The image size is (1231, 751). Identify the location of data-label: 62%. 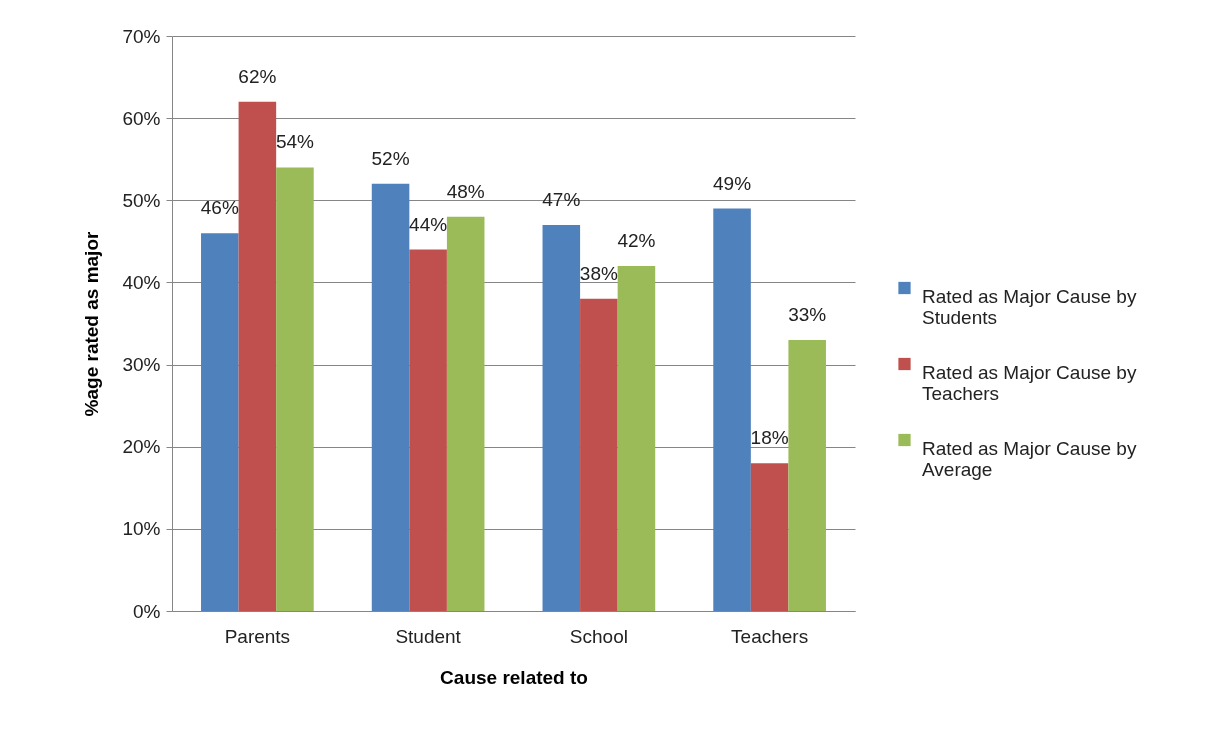
(257, 76).